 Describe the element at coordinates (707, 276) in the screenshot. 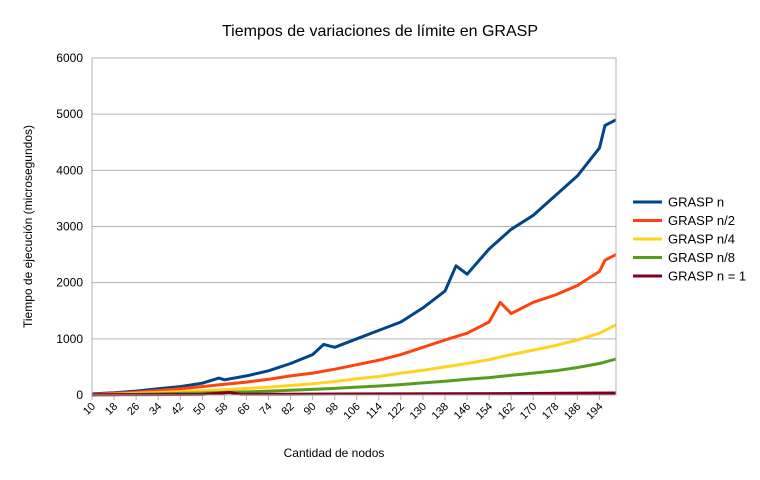

I see `legend-label: GRASP n = 1` at that location.